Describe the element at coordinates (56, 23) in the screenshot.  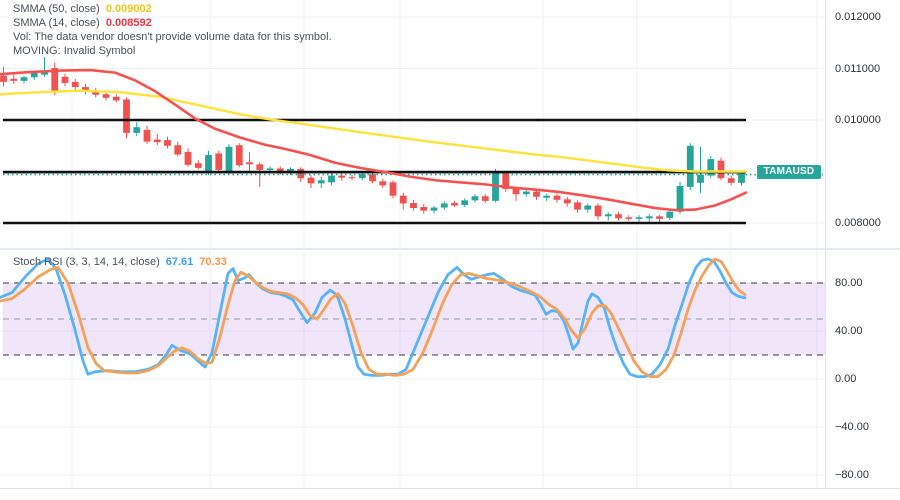
I see `legend-smma14-label: SMMA (14, close)` at that location.